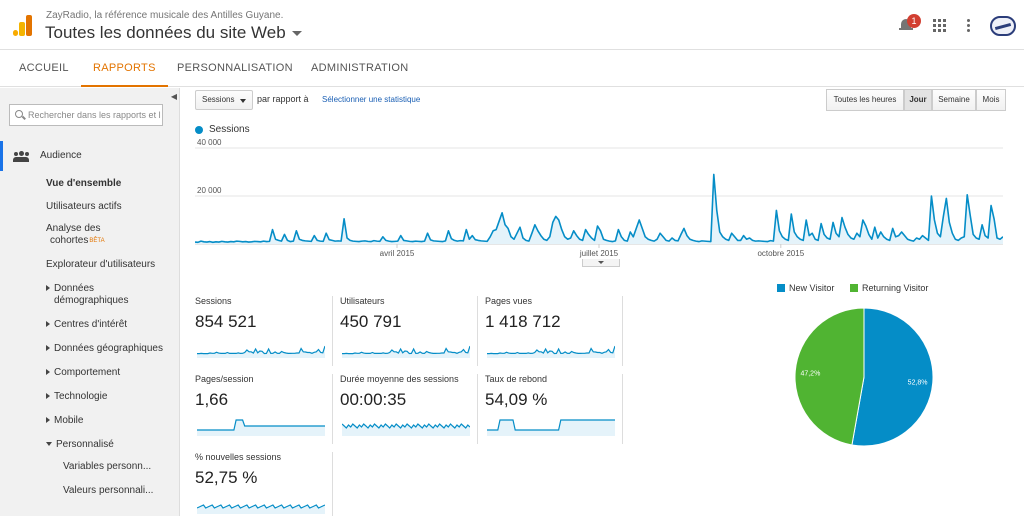 Image resolution: width=1024 pixels, height=516 pixels. What do you see at coordinates (85, 444) in the screenshot?
I see `sidebar-item-label: Personnalisé` at bounding box center [85, 444].